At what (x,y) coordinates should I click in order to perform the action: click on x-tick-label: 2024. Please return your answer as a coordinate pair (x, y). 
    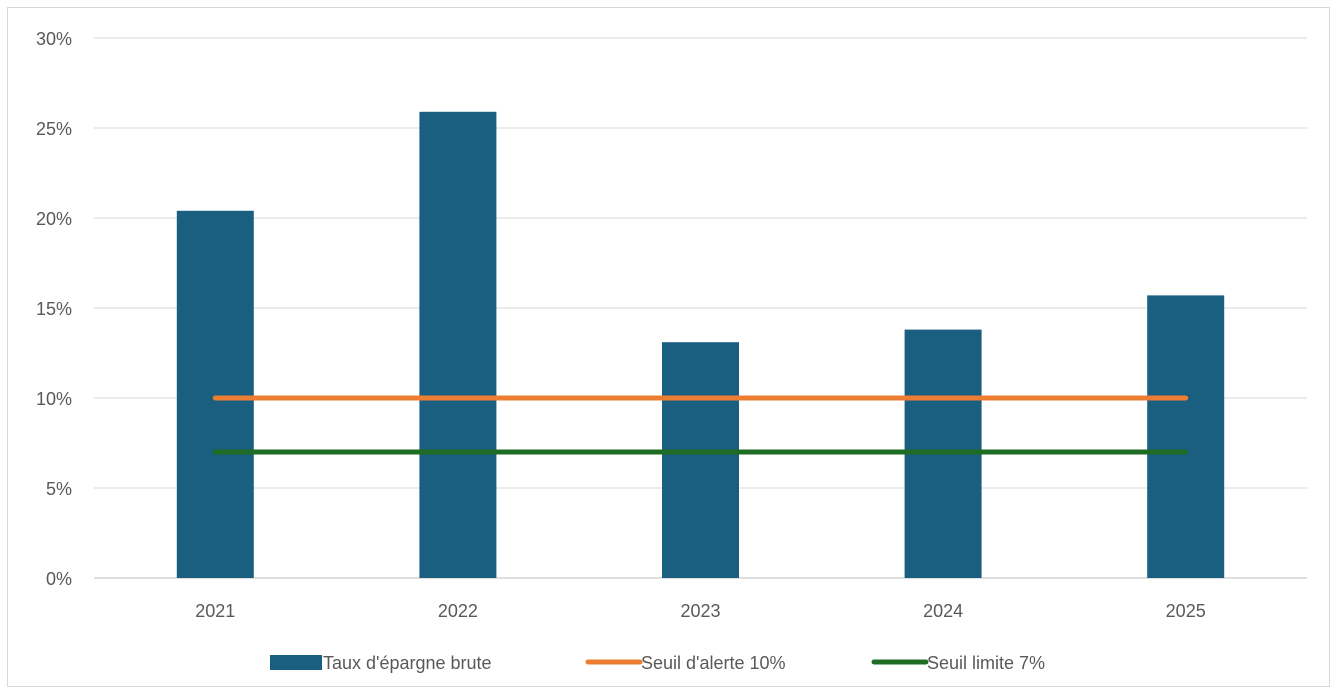
    Looking at the image, I should click on (943, 611).